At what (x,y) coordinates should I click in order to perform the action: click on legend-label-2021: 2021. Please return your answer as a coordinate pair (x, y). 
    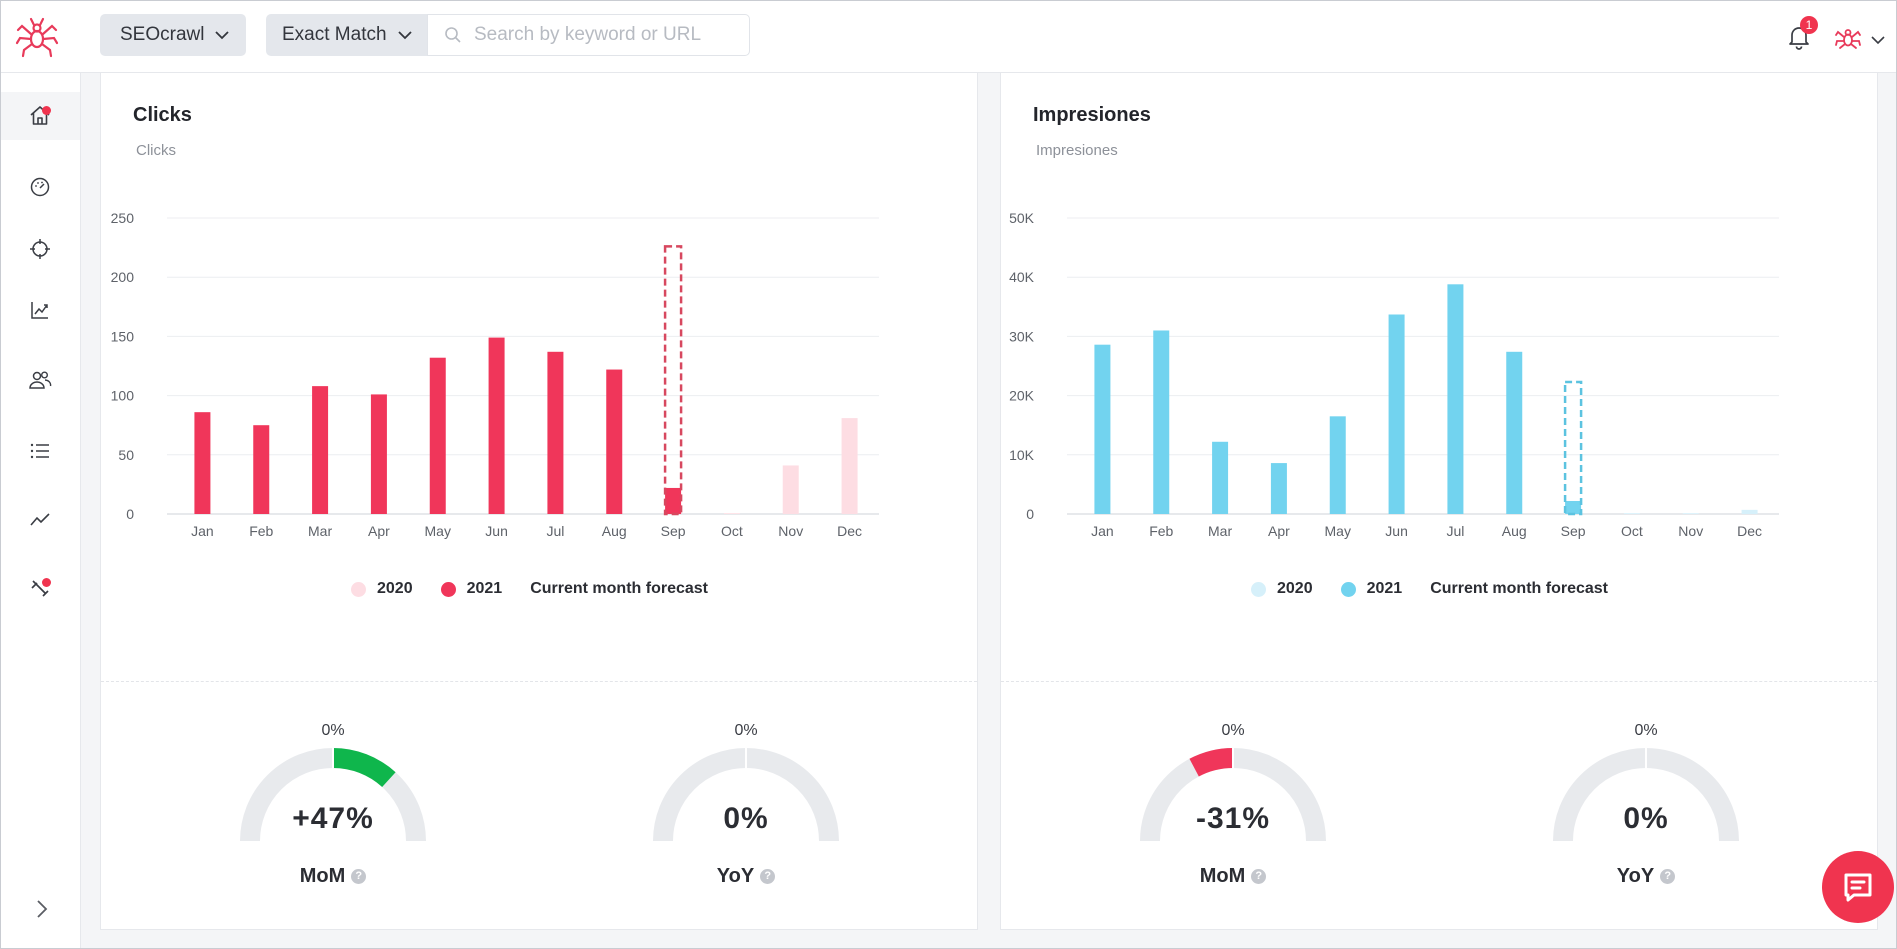
    Looking at the image, I should click on (1384, 588).